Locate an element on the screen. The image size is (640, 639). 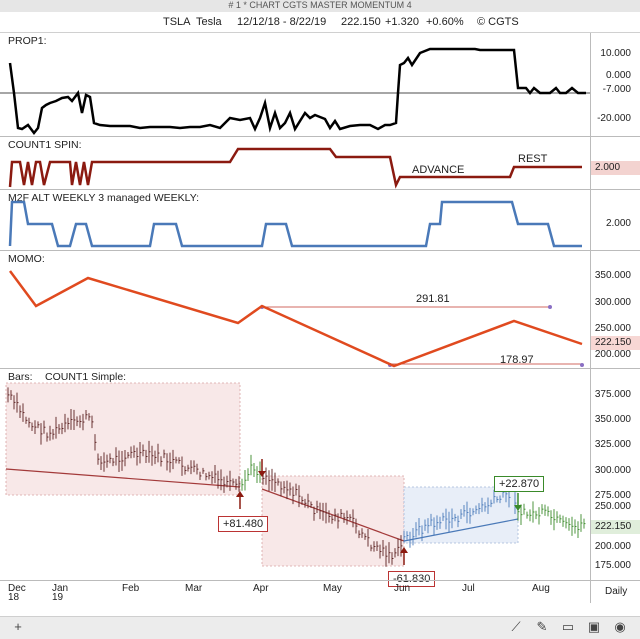
x-label: Aug is located at coordinates (541, 588).